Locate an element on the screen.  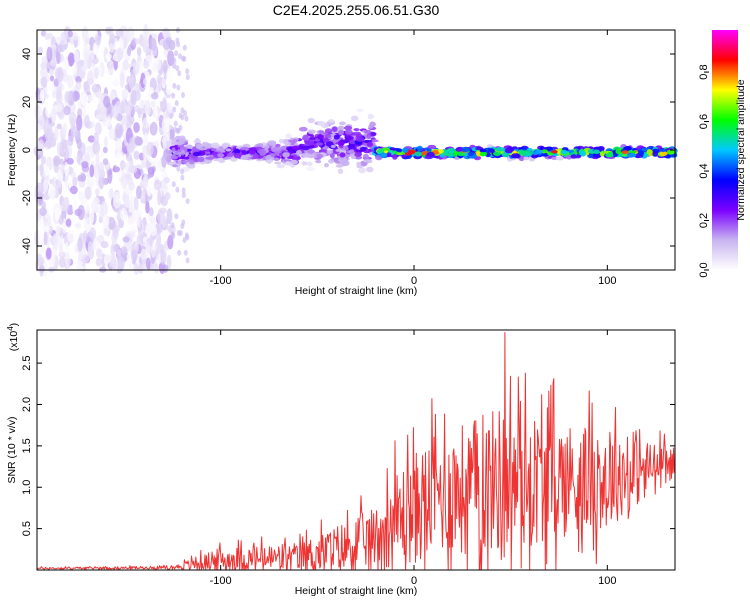
spectrogram-y-label: Frequency (Hz) is located at coordinates (12, 150).